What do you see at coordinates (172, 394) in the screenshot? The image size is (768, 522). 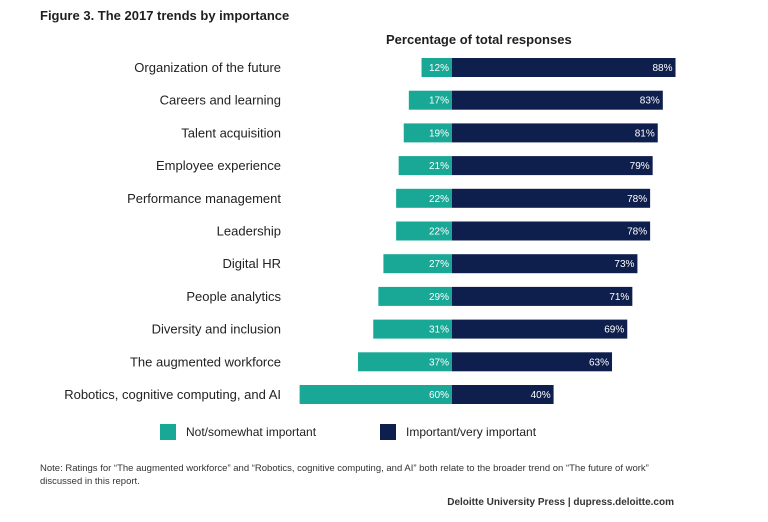 I see `category-label: Robotics, cognitive computing, and AI` at bounding box center [172, 394].